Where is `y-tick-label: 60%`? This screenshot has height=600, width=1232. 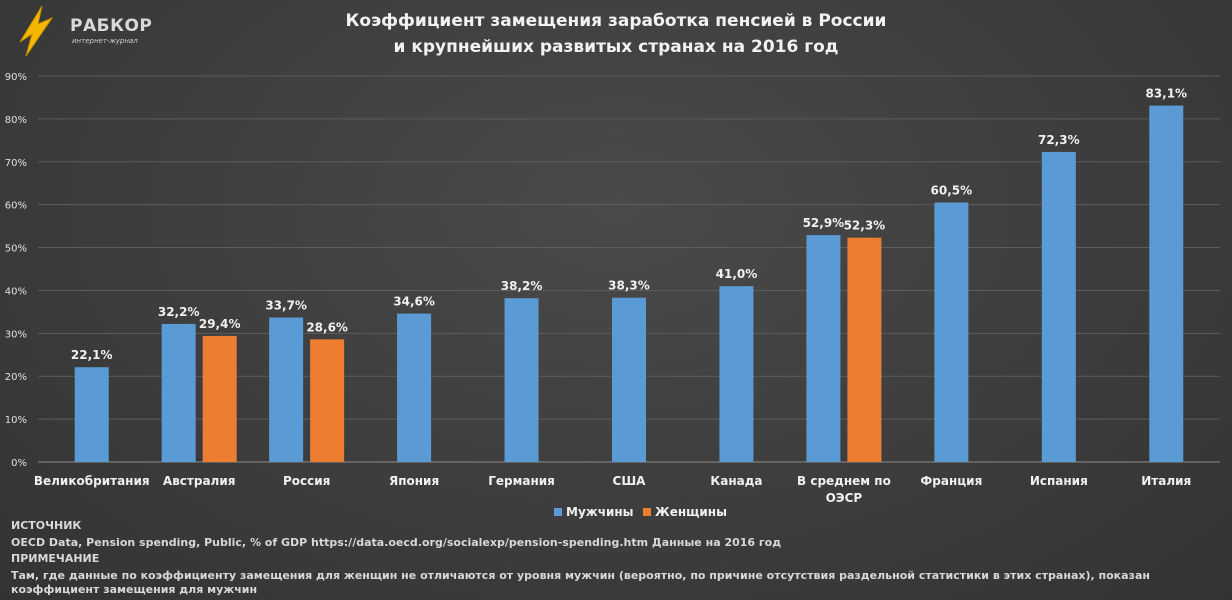
y-tick-label: 60% is located at coordinates (16, 206).